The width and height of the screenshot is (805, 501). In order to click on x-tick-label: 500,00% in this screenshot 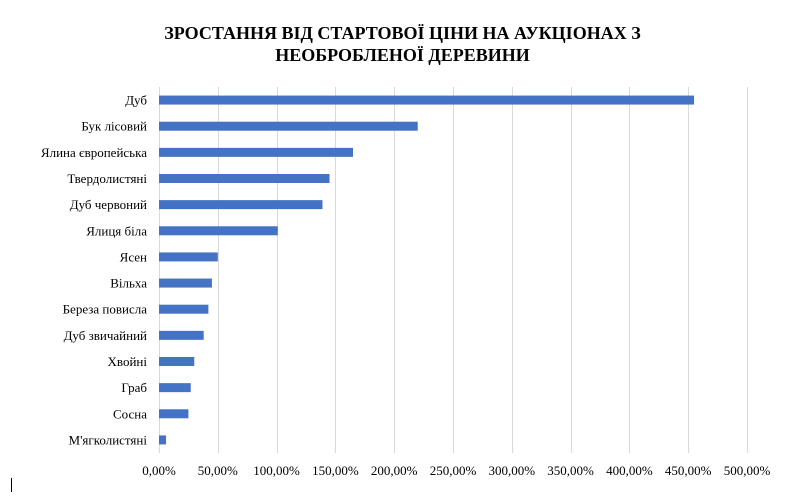, I will do `click(747, 470)`.